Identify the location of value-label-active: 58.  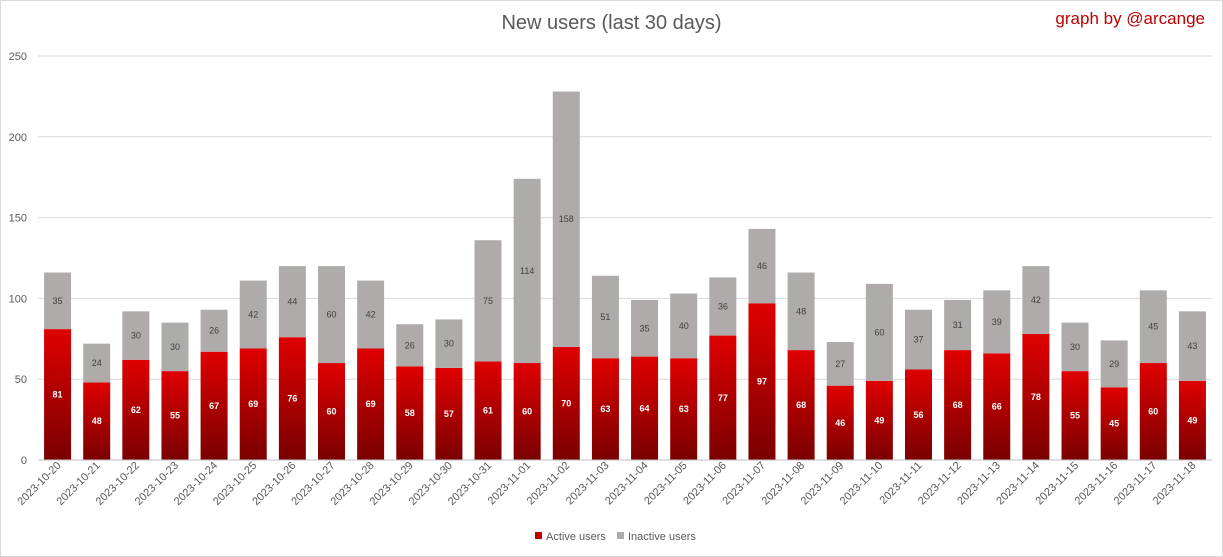
(410, 413).